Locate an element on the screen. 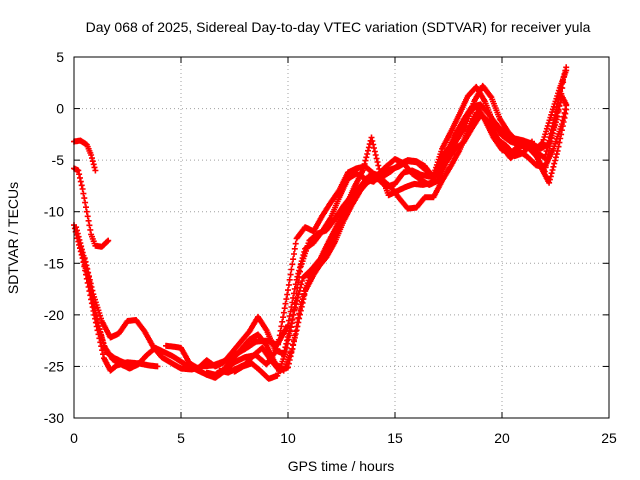 The height and width of the screenshot is (480, 640). y-axis-label: SDTVAR / TECUs is located at coordinates (13, 238).